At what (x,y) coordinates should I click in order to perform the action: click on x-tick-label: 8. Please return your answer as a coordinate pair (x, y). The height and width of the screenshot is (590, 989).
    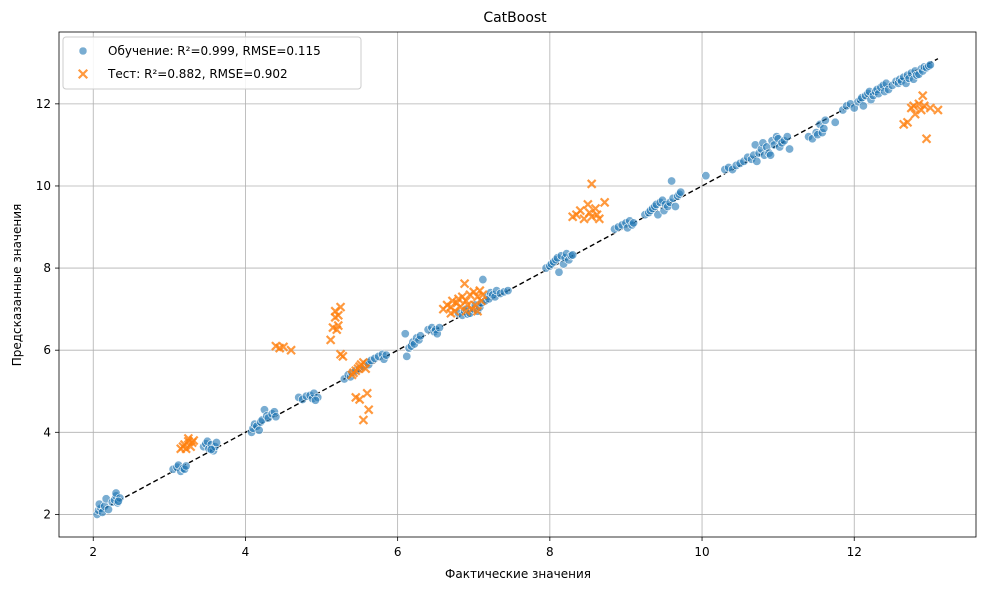
    Looking at the image, I should click on (550, 552).